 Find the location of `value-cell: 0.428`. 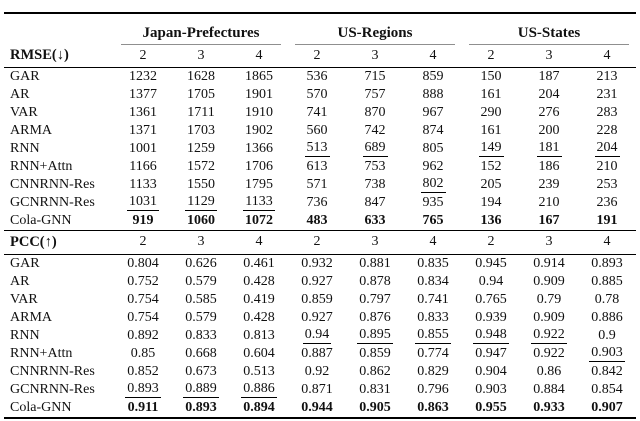

value-cell: 0.428 is located at coordinates (259, 282).